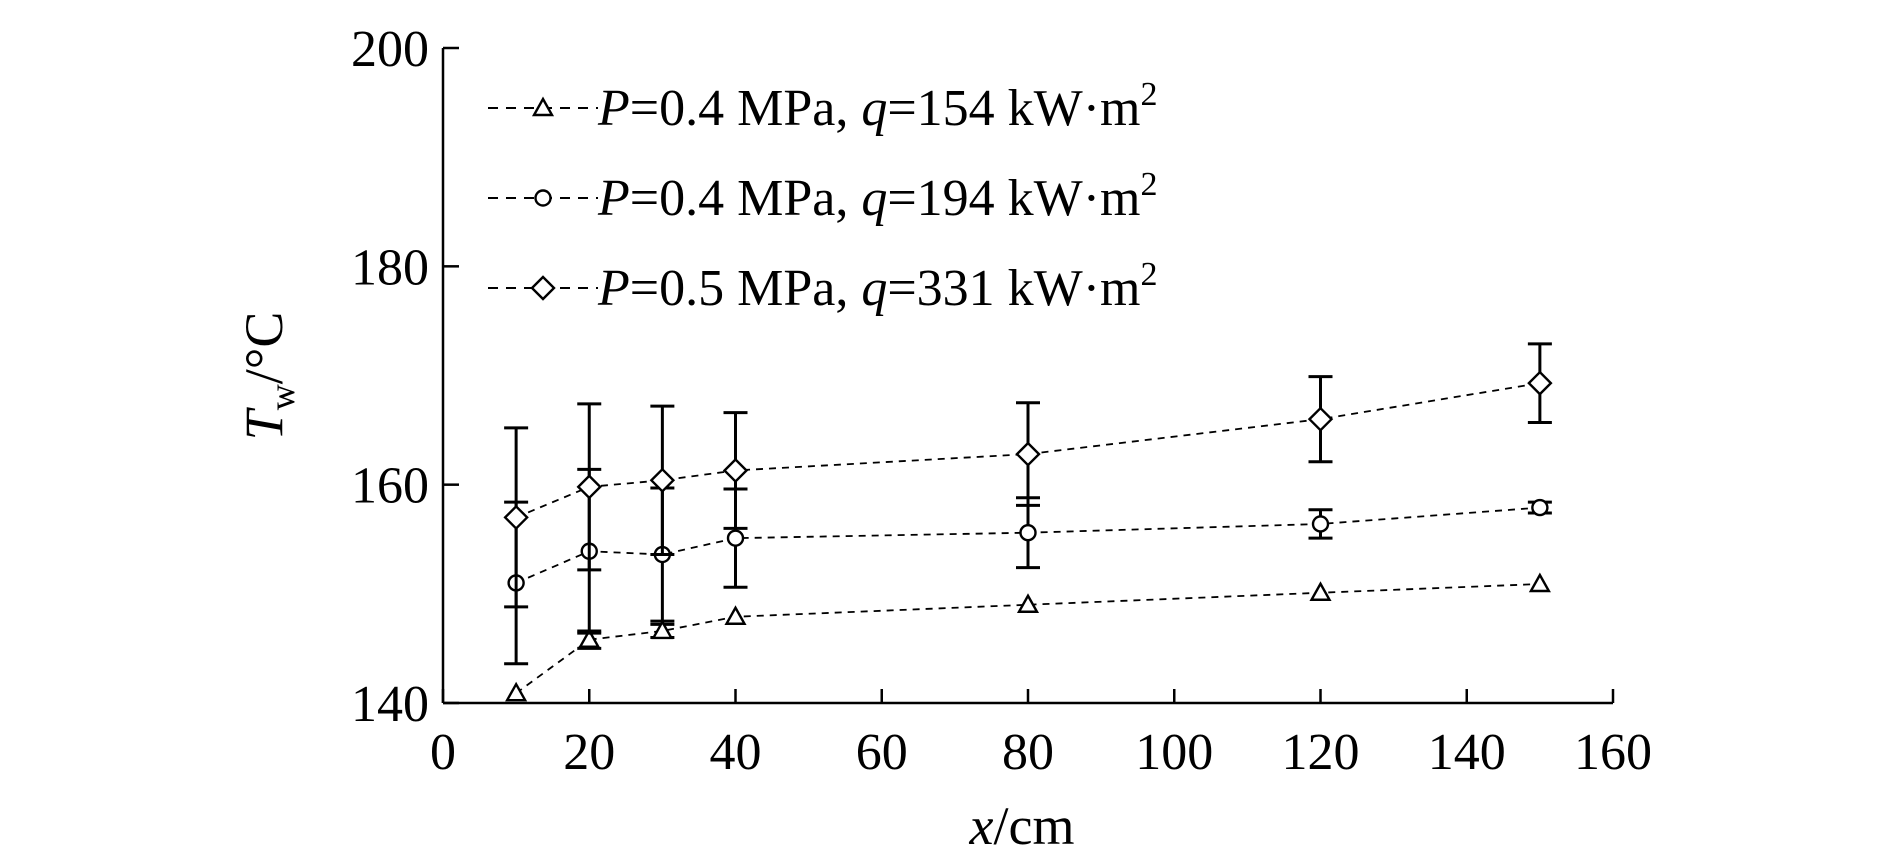 This screenshot has width=1890, height=859. I want to click on x-tick-label: 40, so click(736, 752).